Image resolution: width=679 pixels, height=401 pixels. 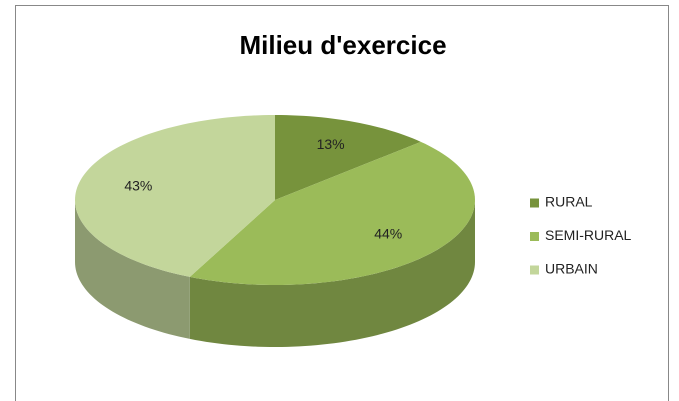 I want to click on legend-label: URBAIN, so click(x=571, y=269).